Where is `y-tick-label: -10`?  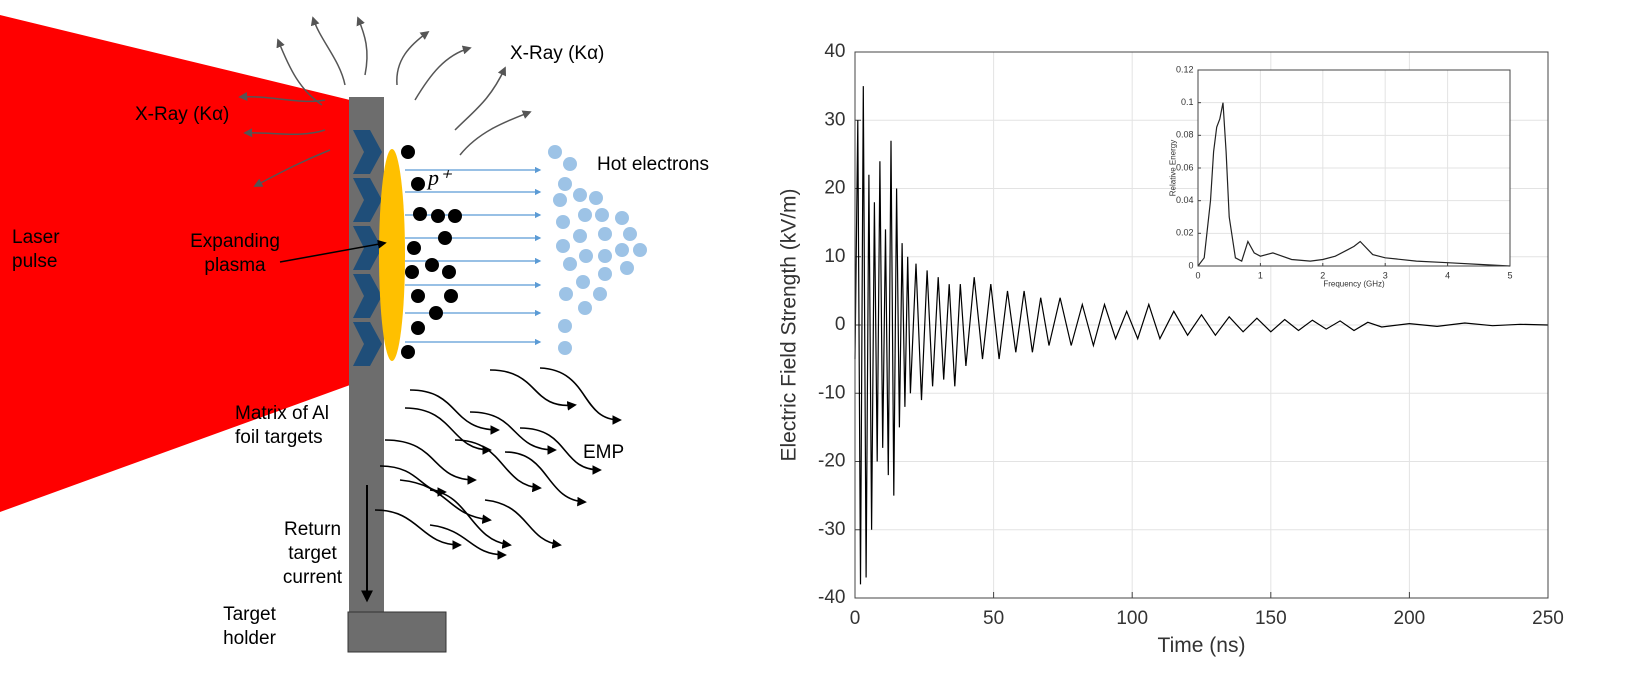 y-tick-label: -10 is located at coordinates (831, 392).